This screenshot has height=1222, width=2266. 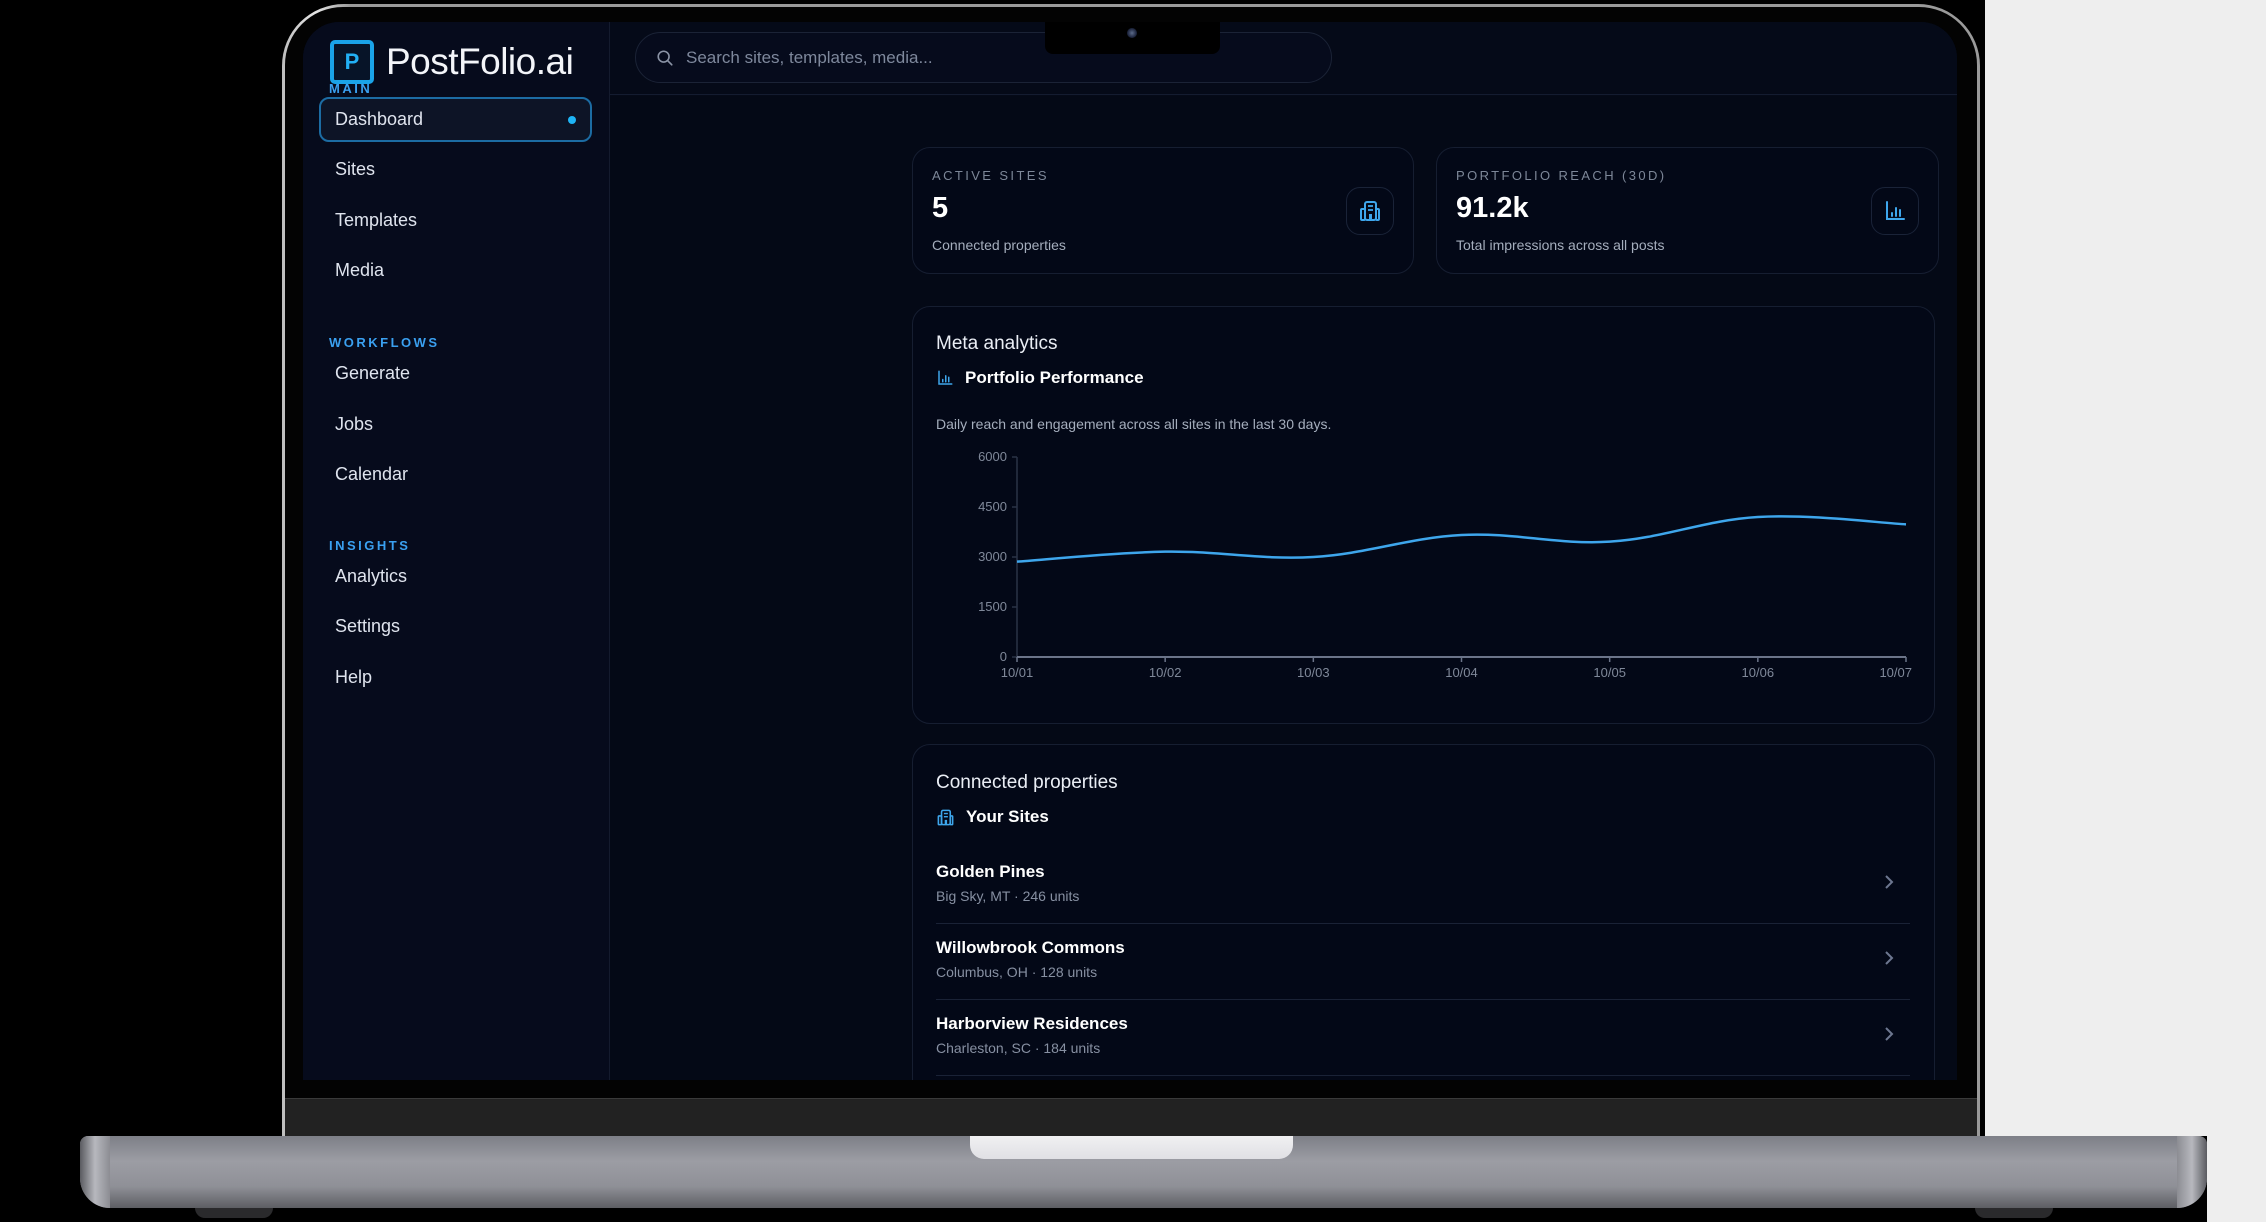 I want to click on card-subtitle-text: Your Sites, so click(x=1007, y=816).